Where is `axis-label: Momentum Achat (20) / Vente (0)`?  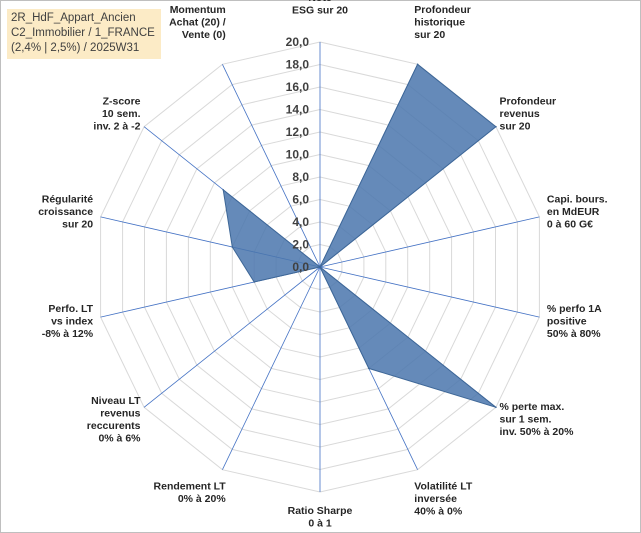
axis-label: Momentum Achat (20) / Vente (0) is located at coordinates (197, 22).